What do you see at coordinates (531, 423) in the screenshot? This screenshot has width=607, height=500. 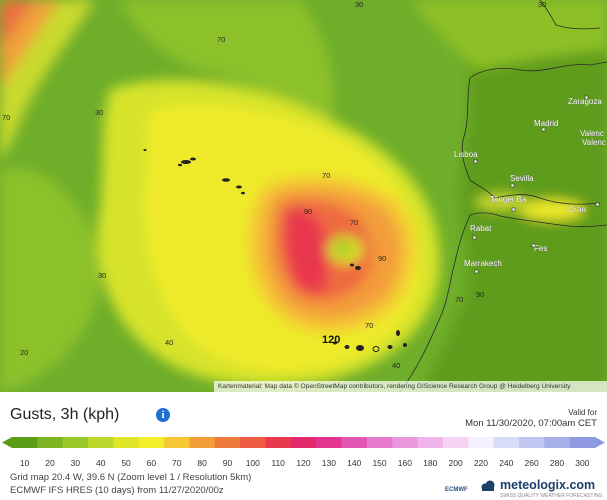 I see `valid-date: Mon 11/30/2020, 07:00am CET` at bounding box center [531, 423].